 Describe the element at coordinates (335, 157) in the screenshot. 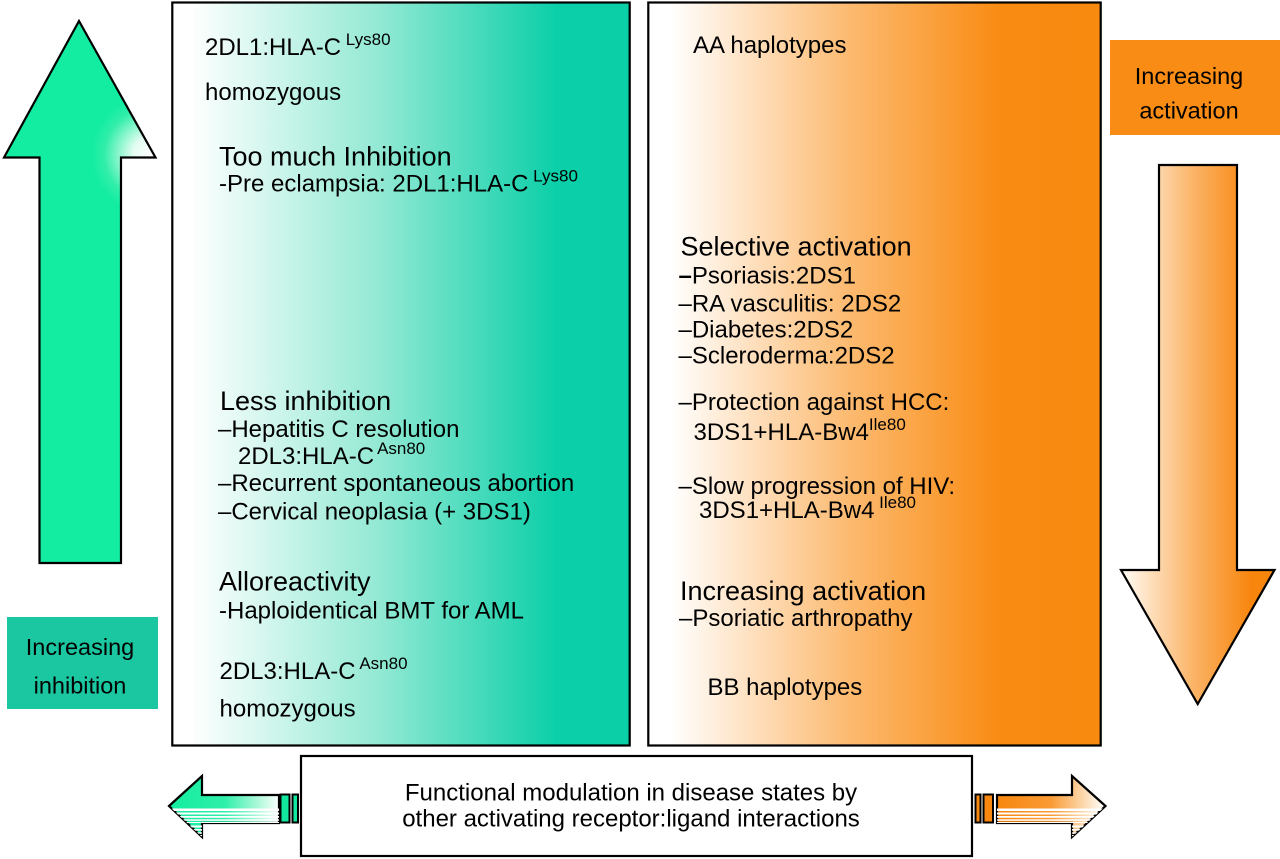

I see `svg-text: Too much Inhibition` at that location.